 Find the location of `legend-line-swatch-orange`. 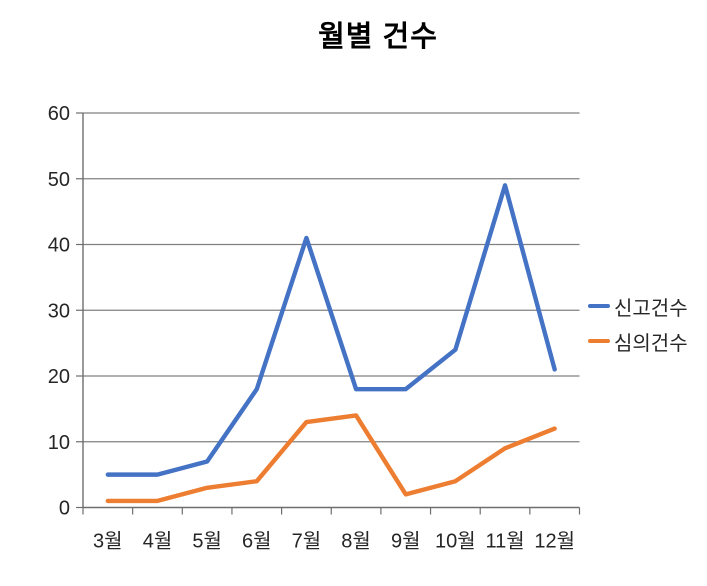

legend-line-swatch-orange is located at coordinates (599, 341).